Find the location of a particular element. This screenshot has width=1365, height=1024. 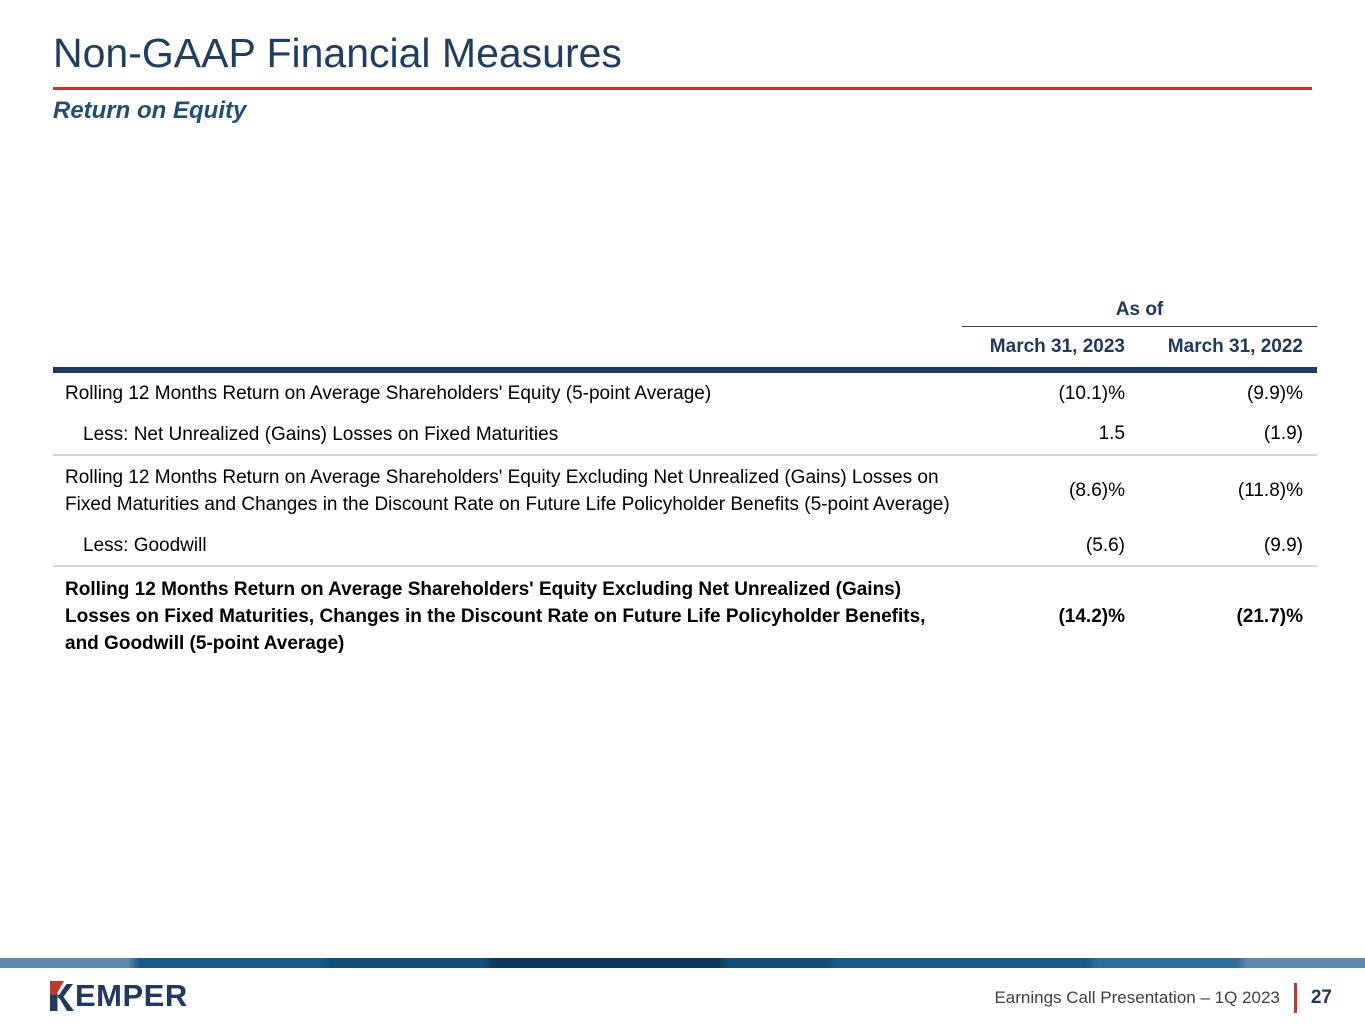

table-spanner: As of is located at coordinates (1139, 313).